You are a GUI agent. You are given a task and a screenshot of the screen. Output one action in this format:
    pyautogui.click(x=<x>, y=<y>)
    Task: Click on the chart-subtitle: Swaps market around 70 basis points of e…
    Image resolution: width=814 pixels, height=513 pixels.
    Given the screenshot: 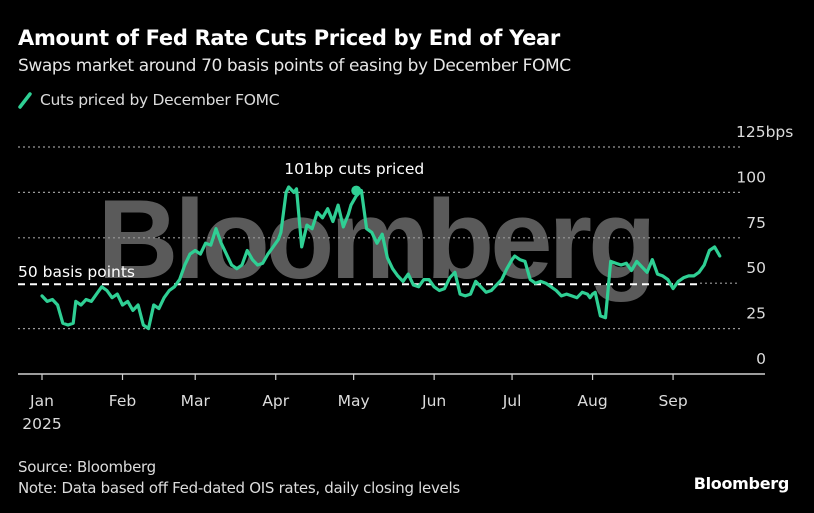 What is the action you would take?
    pyautogui.click(x=294, y=66)
    